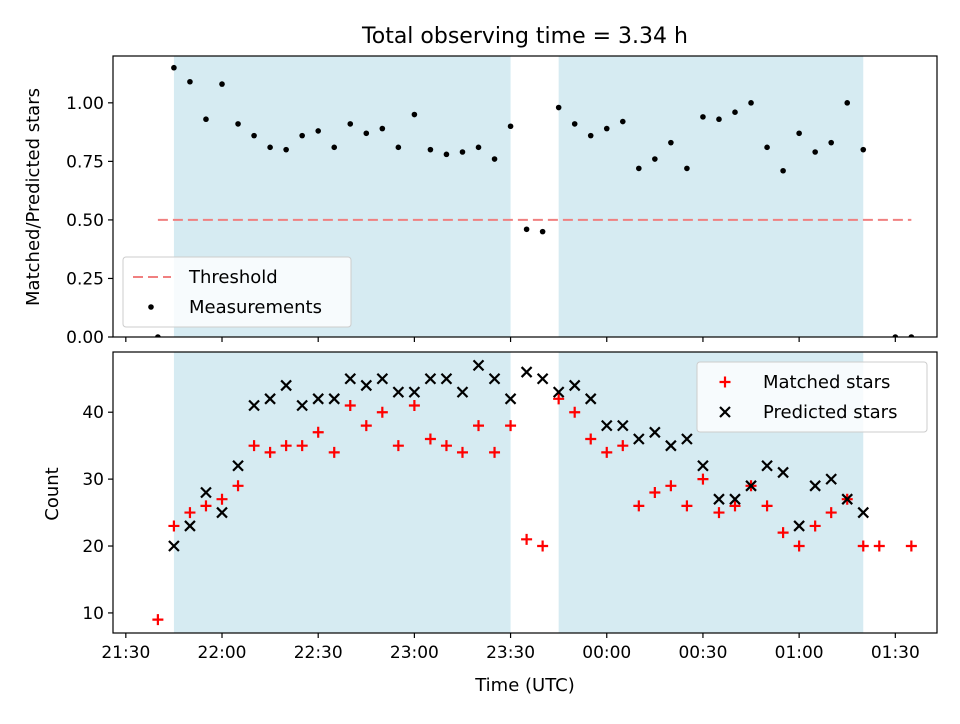  What do you see at coordinates (318, 653) in the screenshot?
I see `x-tick-label: 22:30` at bounding box center [318, 653].